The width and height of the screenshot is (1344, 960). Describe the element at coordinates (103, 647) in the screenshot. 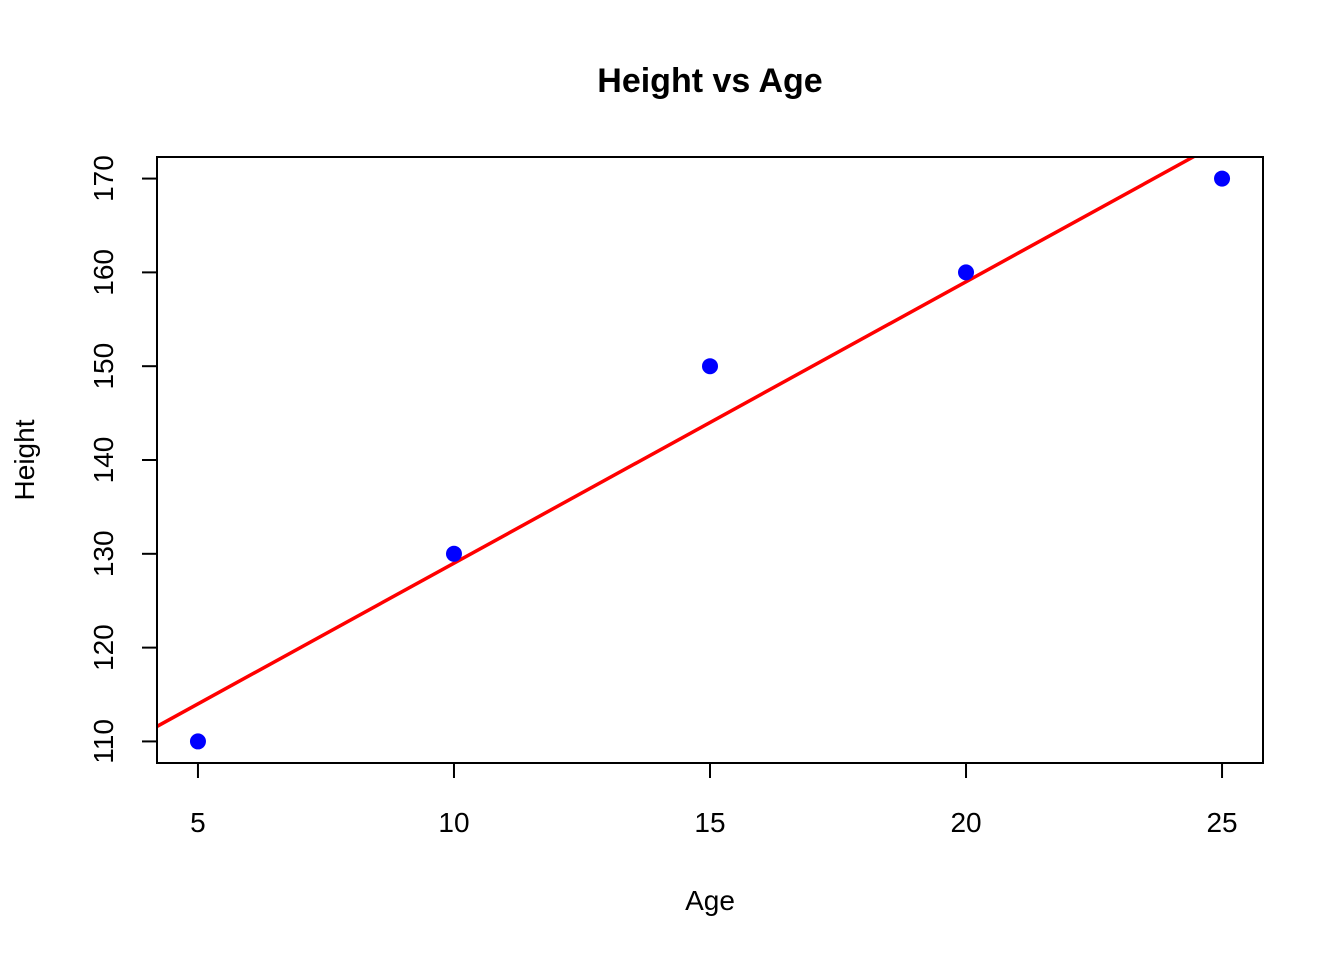

I see `y-tick-label: 120` at that location.